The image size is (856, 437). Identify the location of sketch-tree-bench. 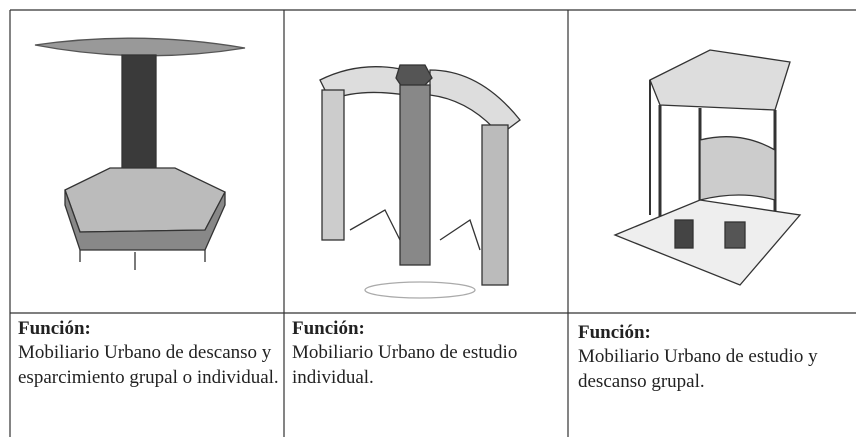
(140, 153).